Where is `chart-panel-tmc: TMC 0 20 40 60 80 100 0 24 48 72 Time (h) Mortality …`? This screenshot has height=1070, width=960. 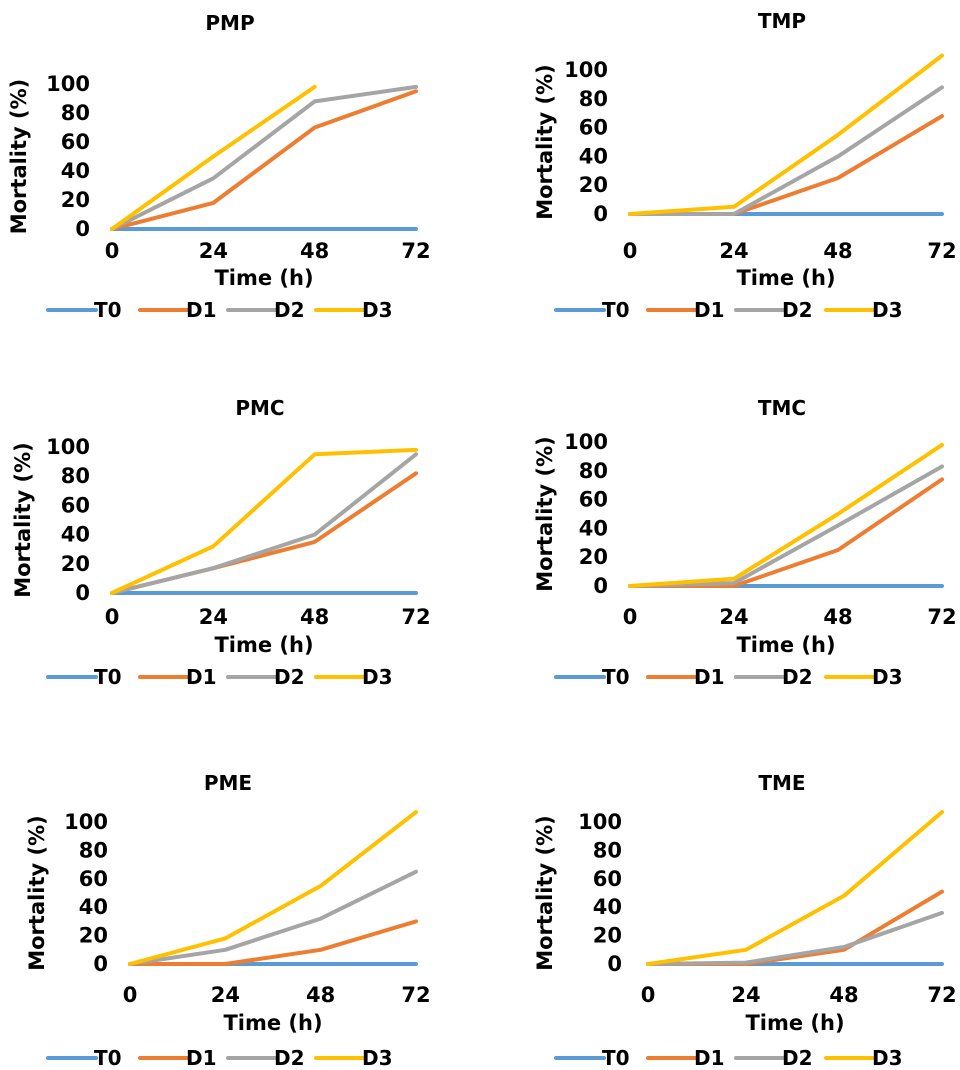
chart-panel-tmc: TMC 0 20 40 60 80 100 0 24 48 72 Time (h) Mortality … is located at coordinates (745, 542).